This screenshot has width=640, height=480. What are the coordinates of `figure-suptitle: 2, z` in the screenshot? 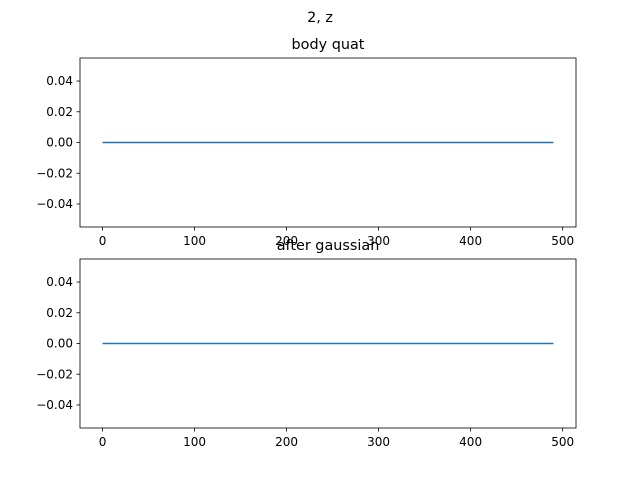 It's located at (320, 18).